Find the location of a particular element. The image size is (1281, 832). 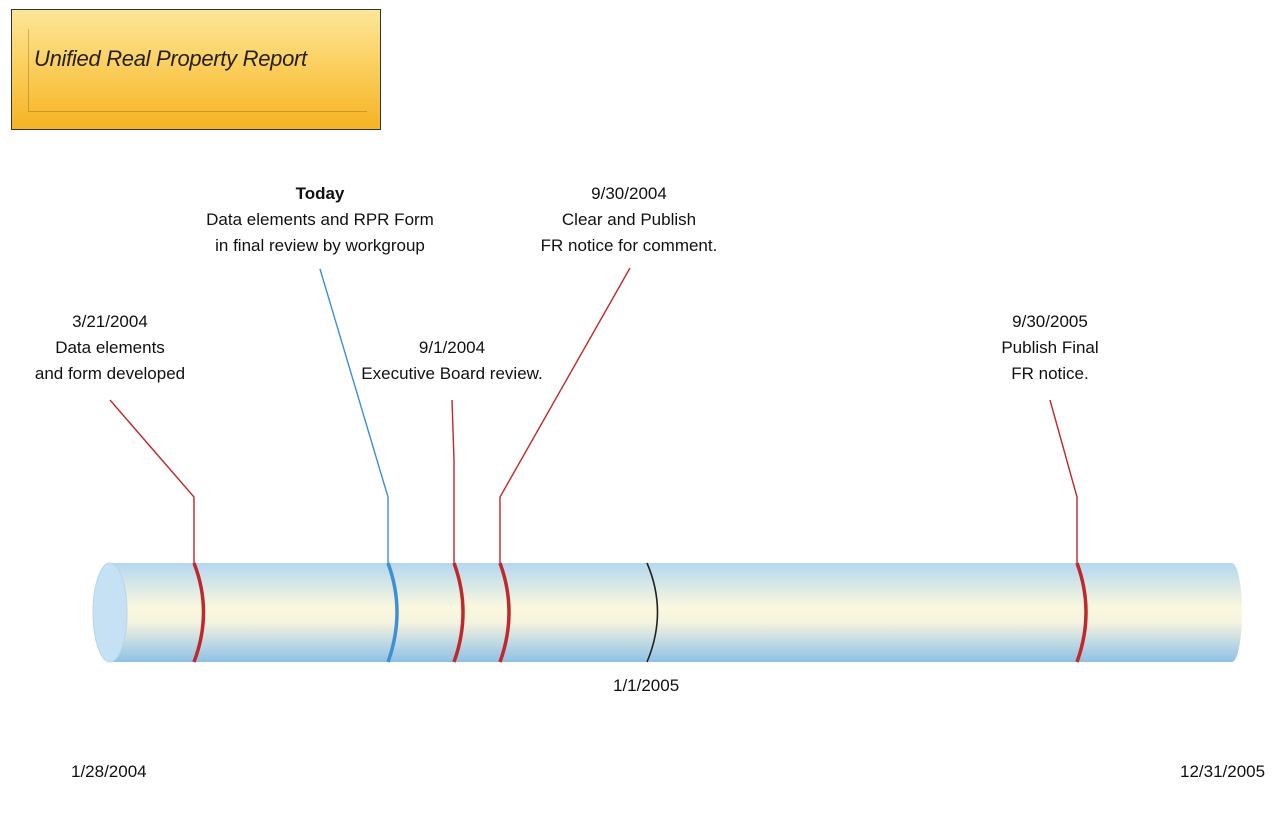

timeline-tube is located at coordinates (671, 612).